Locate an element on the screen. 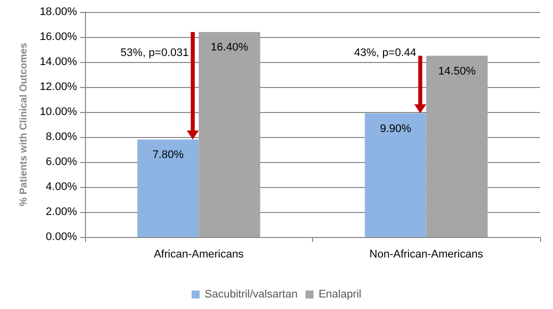 This screenshot has height=309, width=553. y-tick-label: 6.00% is located at coordinates (62, 162).